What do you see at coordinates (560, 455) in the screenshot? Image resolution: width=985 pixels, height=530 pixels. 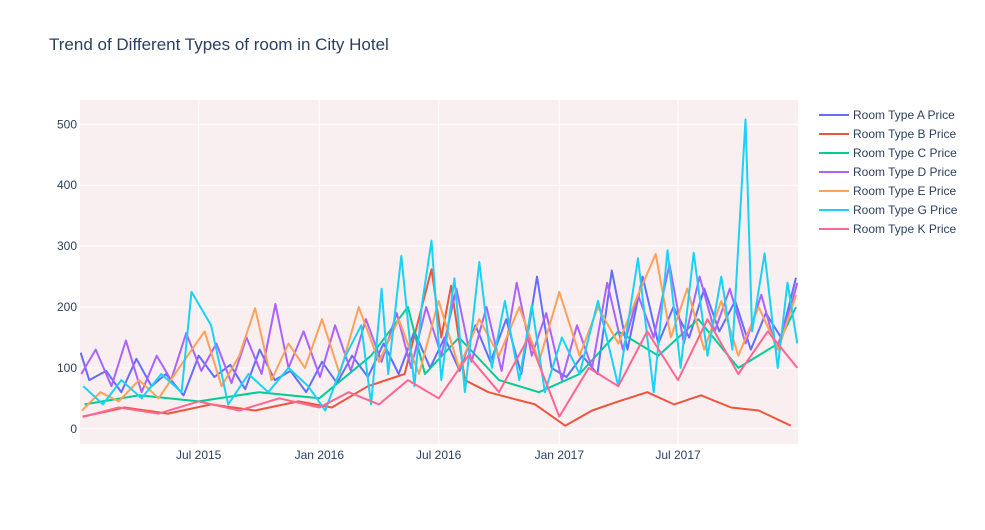 I see `x-tick-label: Jan 2017` at bounding box center [560, 455].